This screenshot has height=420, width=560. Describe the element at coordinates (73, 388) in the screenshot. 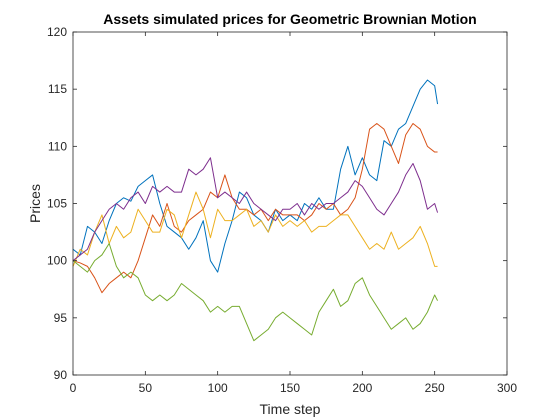

I see `x-tick-label: 0` at that location.